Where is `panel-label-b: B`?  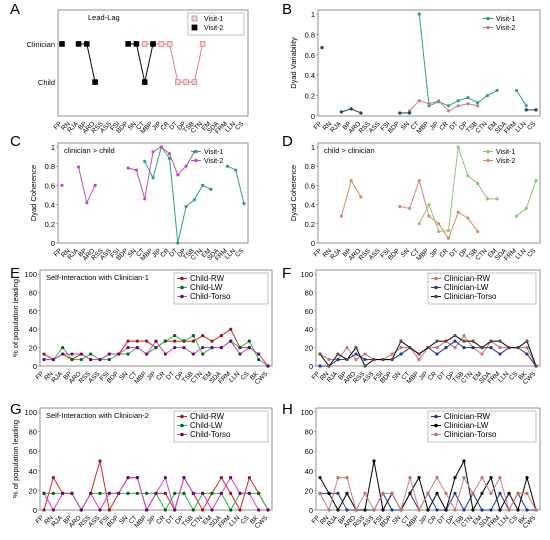 panel-label-b: B is located at coordinates (287, 9).